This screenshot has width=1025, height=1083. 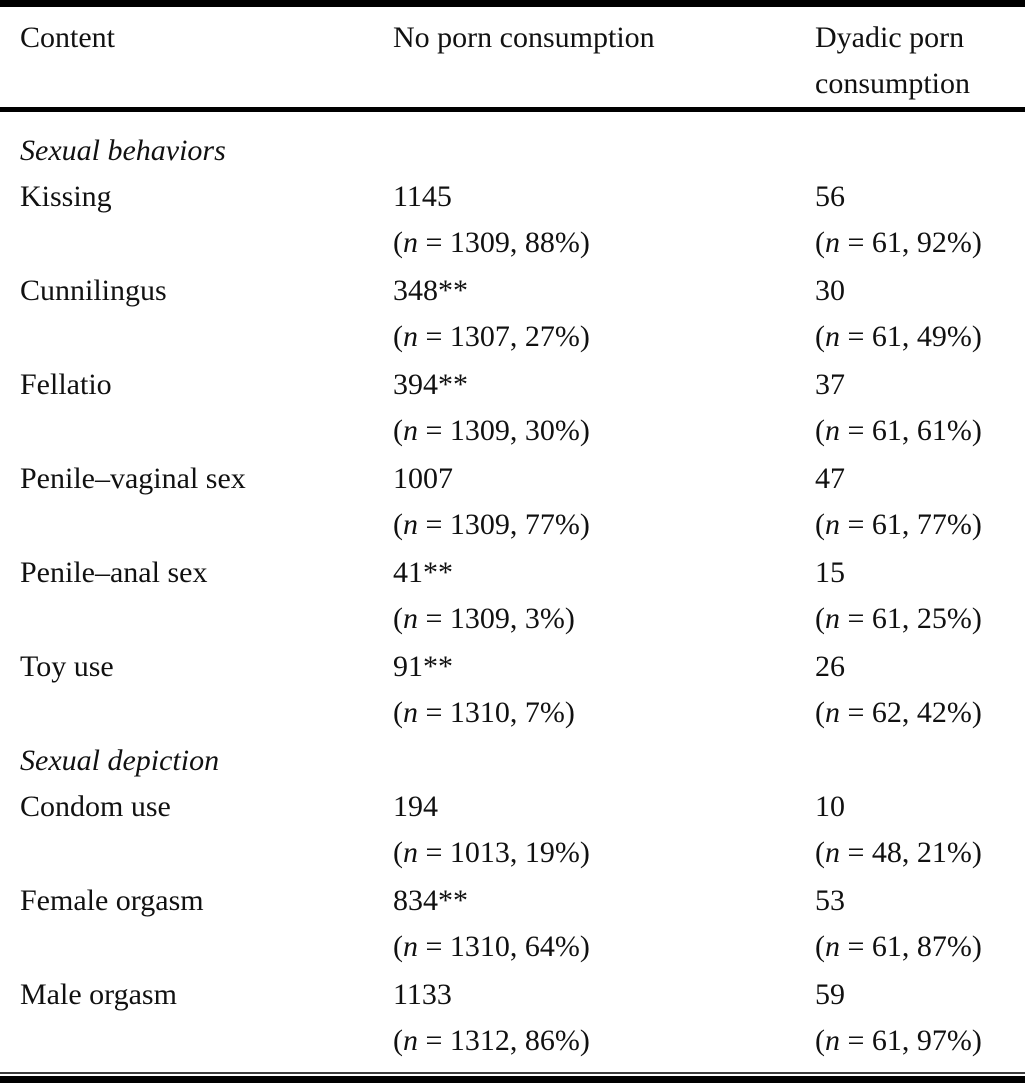 I want to click on sample-detail: (n = 1312, 86%), so click(x=491, y=1040).